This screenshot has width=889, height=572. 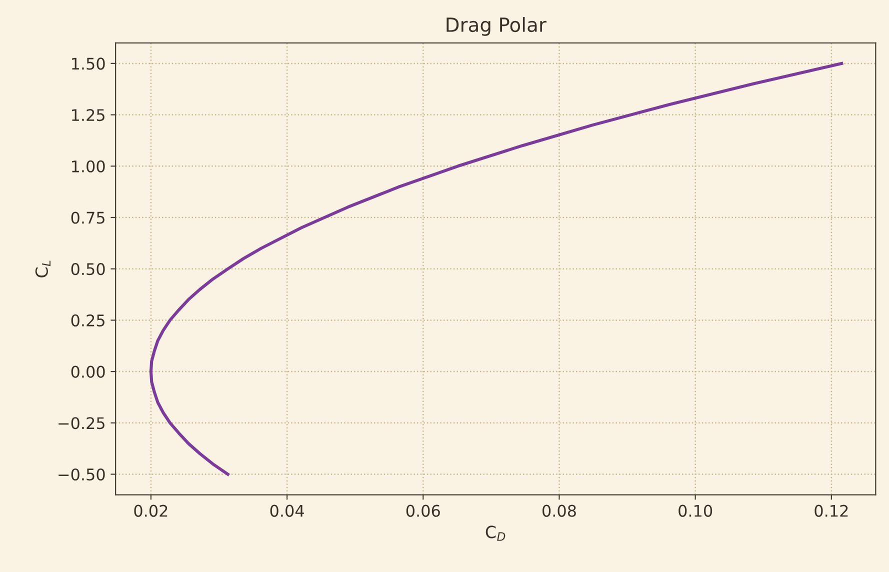 What do you see at coordinates (81, 423) in the screenshot?
I see `y-tick-label: −0.25` at bounding box center [81, 423].